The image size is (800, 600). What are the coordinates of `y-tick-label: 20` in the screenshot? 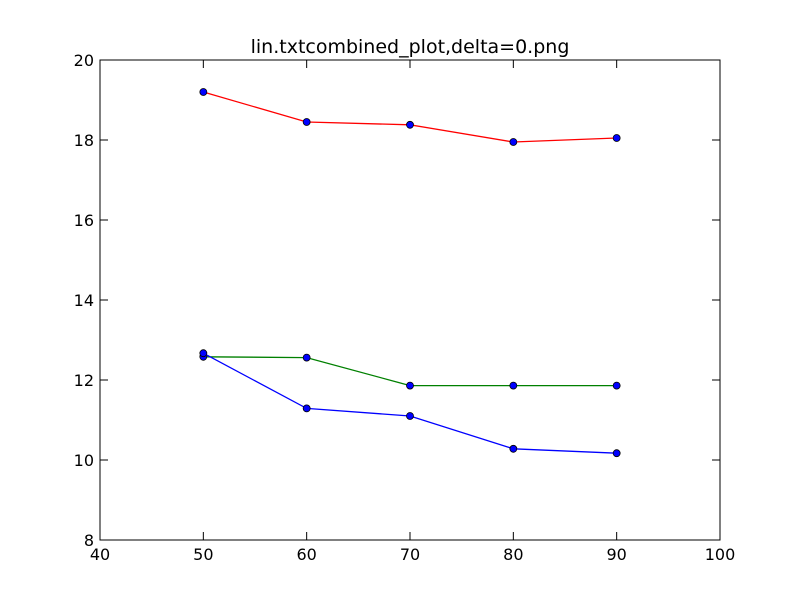 It's located at (84, 60).